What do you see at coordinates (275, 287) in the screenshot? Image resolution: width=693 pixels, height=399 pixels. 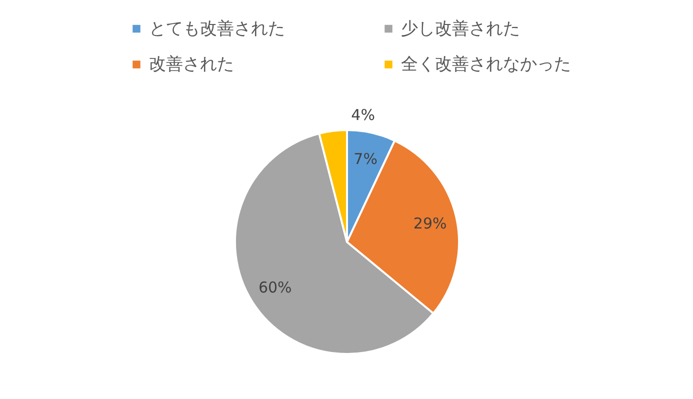 I see `data-label: 60%` at bounding box center [275, 287].